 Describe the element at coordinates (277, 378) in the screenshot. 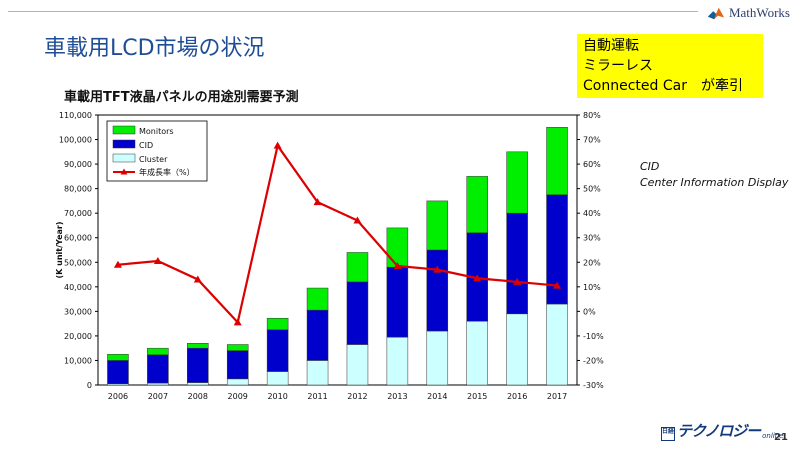

I see `bar-cluster-2010` at that location.